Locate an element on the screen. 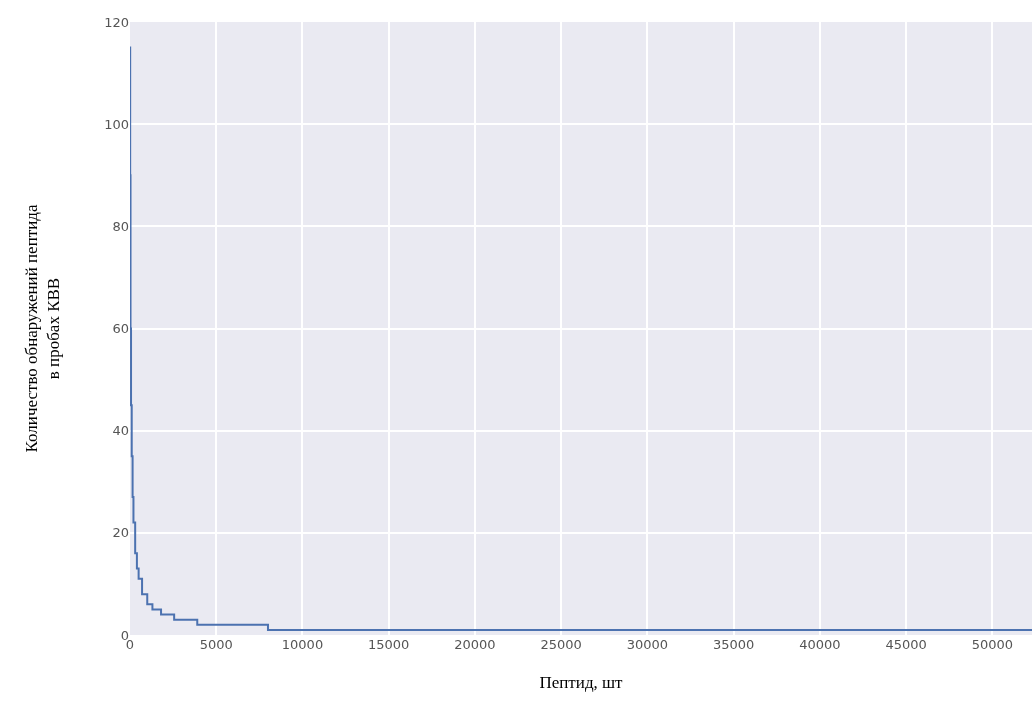 The height and width of the screenshot is (720, 1032). x-tick-label: 20000 is located at coordinates (475, 644).